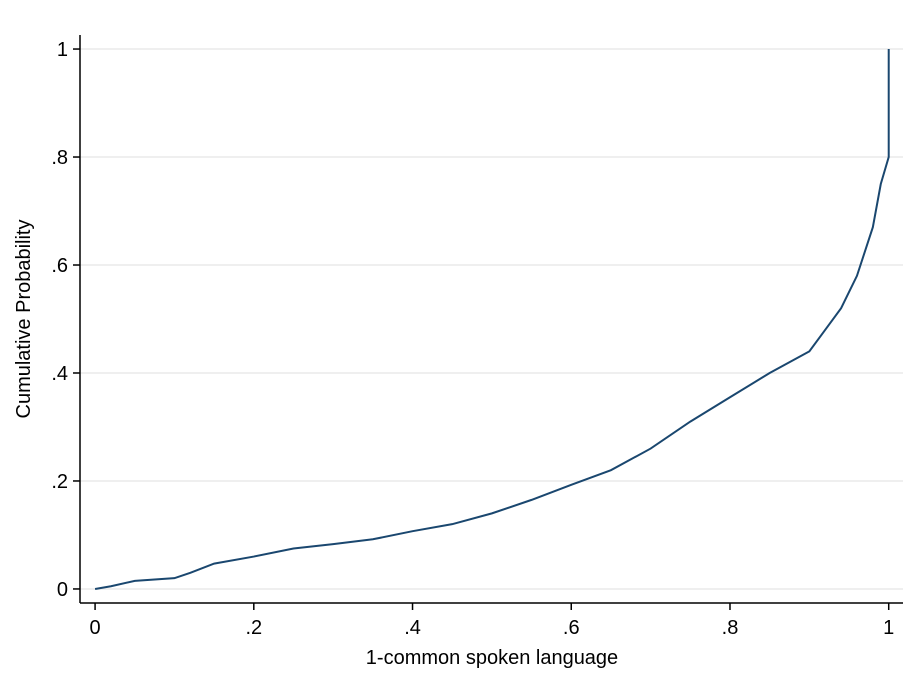  Describe the element at coordinates (59, 158) in the screenshot. I see `y-tick-label: .8` at that location.